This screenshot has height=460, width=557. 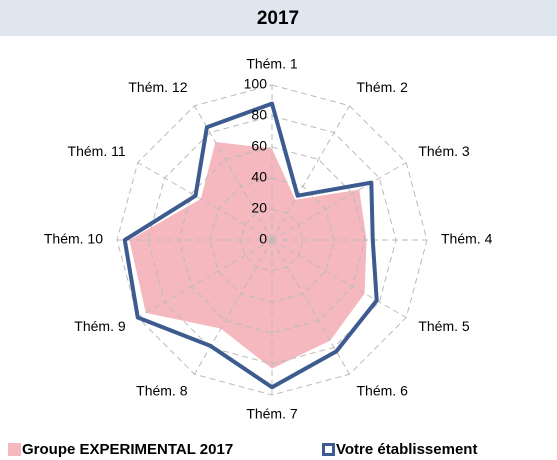 What do you see at coordinates (256, 84) in the screenshot?
I see `r-tick-label: 100` at bounding box center [256, 84].